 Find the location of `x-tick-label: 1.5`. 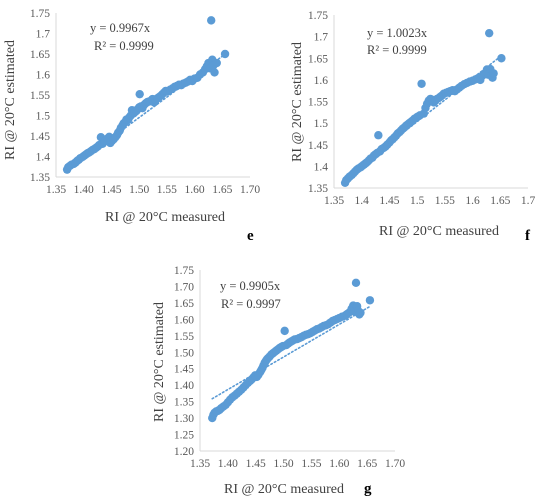

x-tick-label: 1.5 is located at coordinates (417, 201).